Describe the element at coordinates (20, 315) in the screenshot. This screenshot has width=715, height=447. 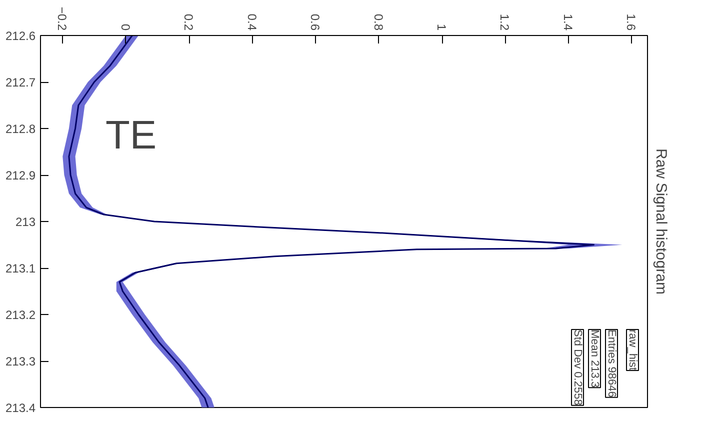
I see `y-tick-label: 213.2` at that location.